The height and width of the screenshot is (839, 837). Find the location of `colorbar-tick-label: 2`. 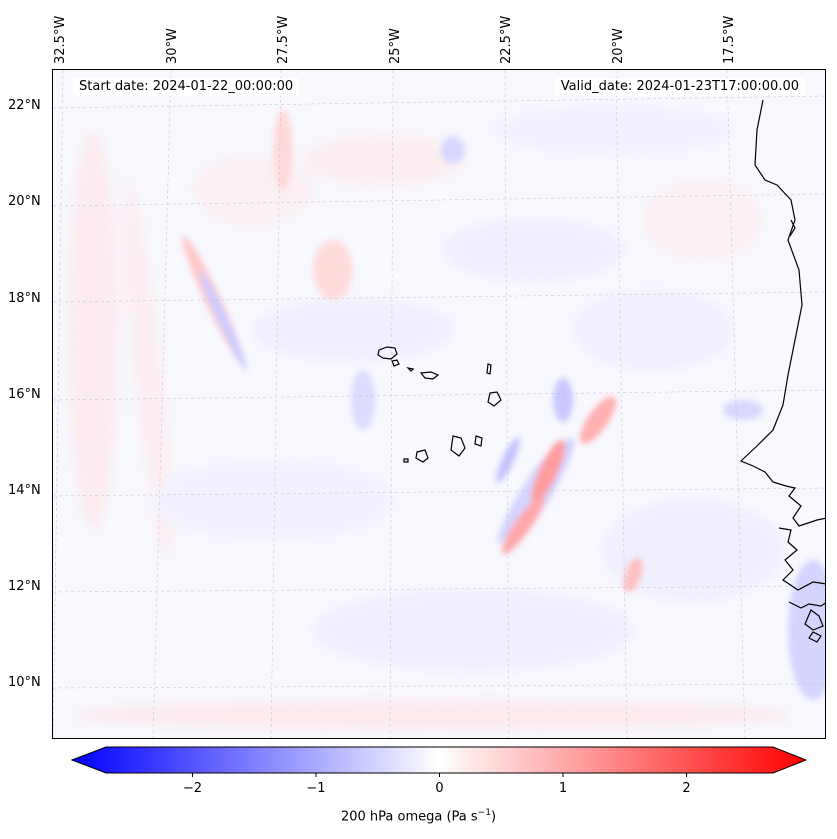

colorbar-tick-label: 2 is located at coordinates (686, 788).